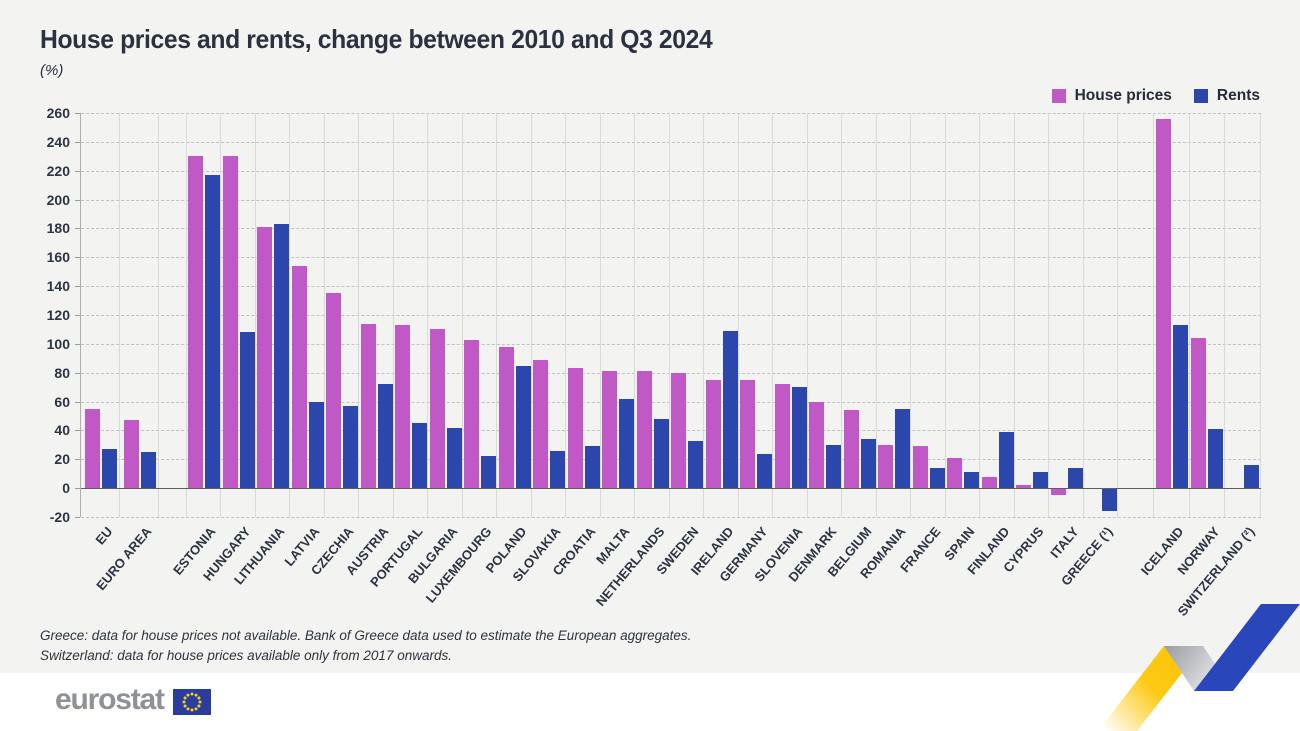 This screenshot has width=1300, height=731. Describe the element at coordinates (937, 478) in the screenshot. I see `bar-rents-france` at that location.